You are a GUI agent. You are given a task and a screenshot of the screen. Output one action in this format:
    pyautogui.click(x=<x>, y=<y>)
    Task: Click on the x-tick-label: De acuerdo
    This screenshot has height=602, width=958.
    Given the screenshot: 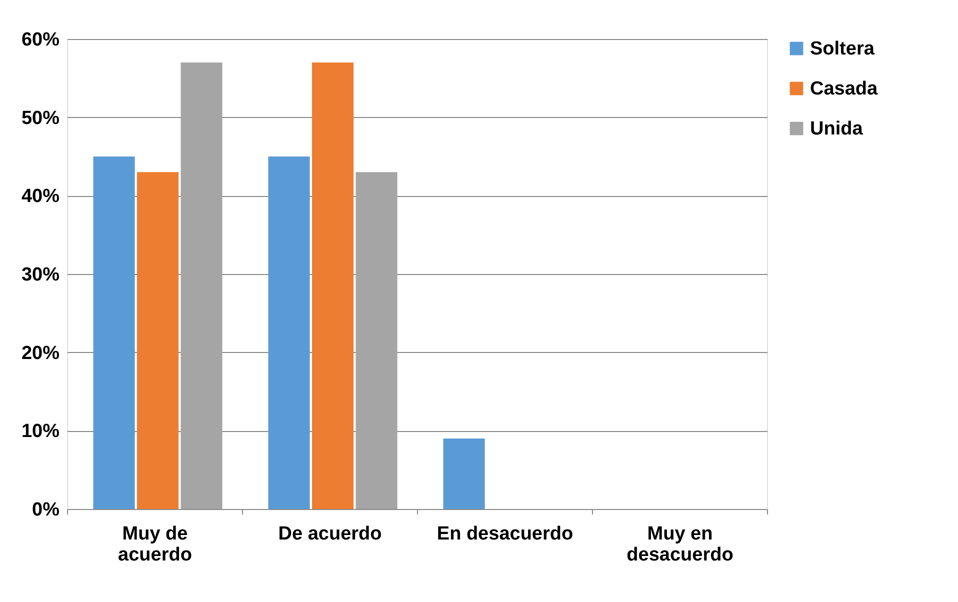 What is the action you would take?
    pyautogui.click(x=330, y=534)
    